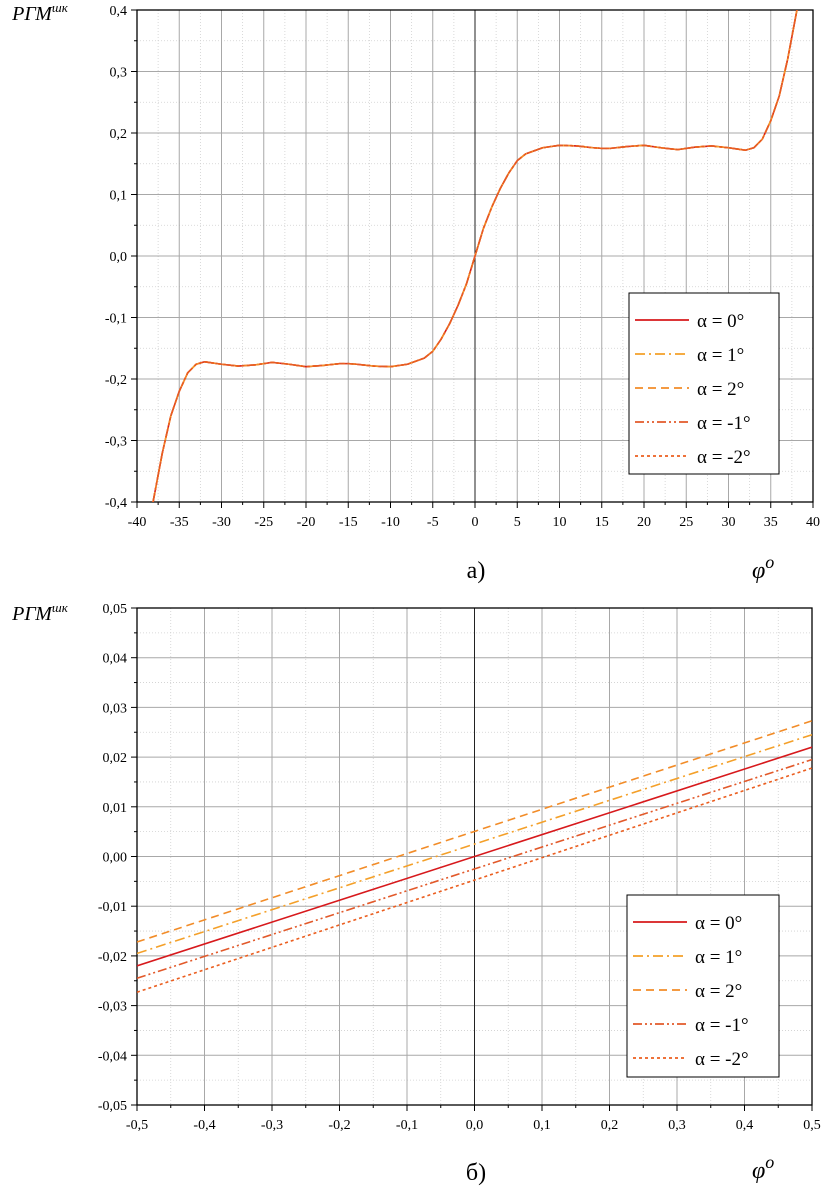 The image size is (828, 1196). Describe the element at coordinates (116, 380) in the screenshot. I see `y-tick-label: -0,2` at that location.